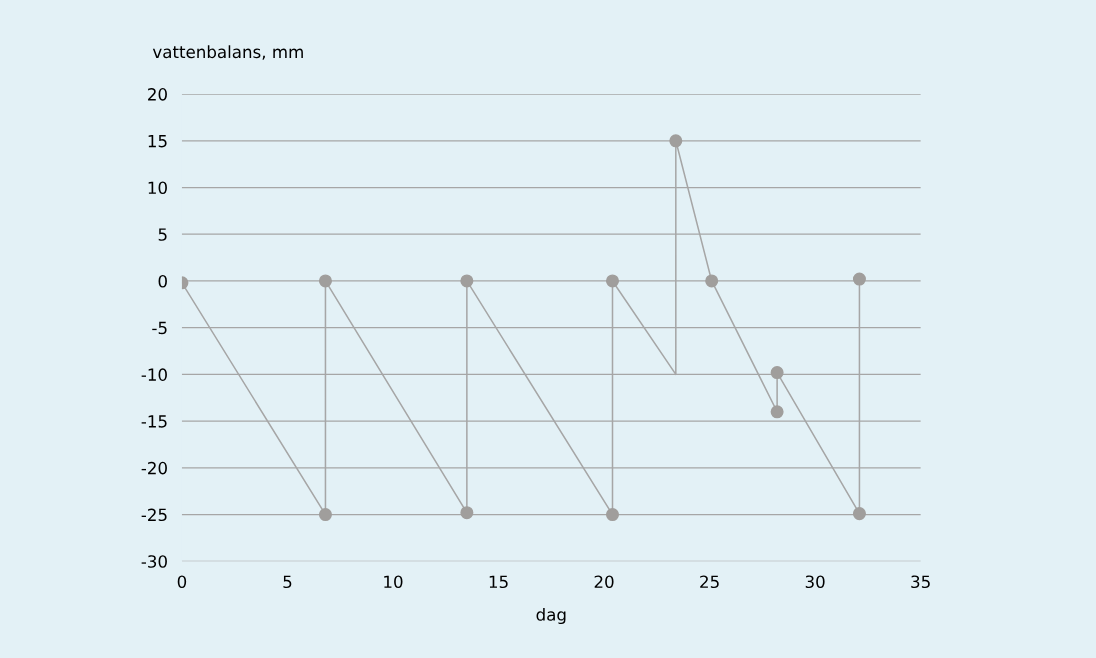 The height and width of the screenshot is (658, 1096). I want to click on y-tick-label: -20, so click(154, 468).